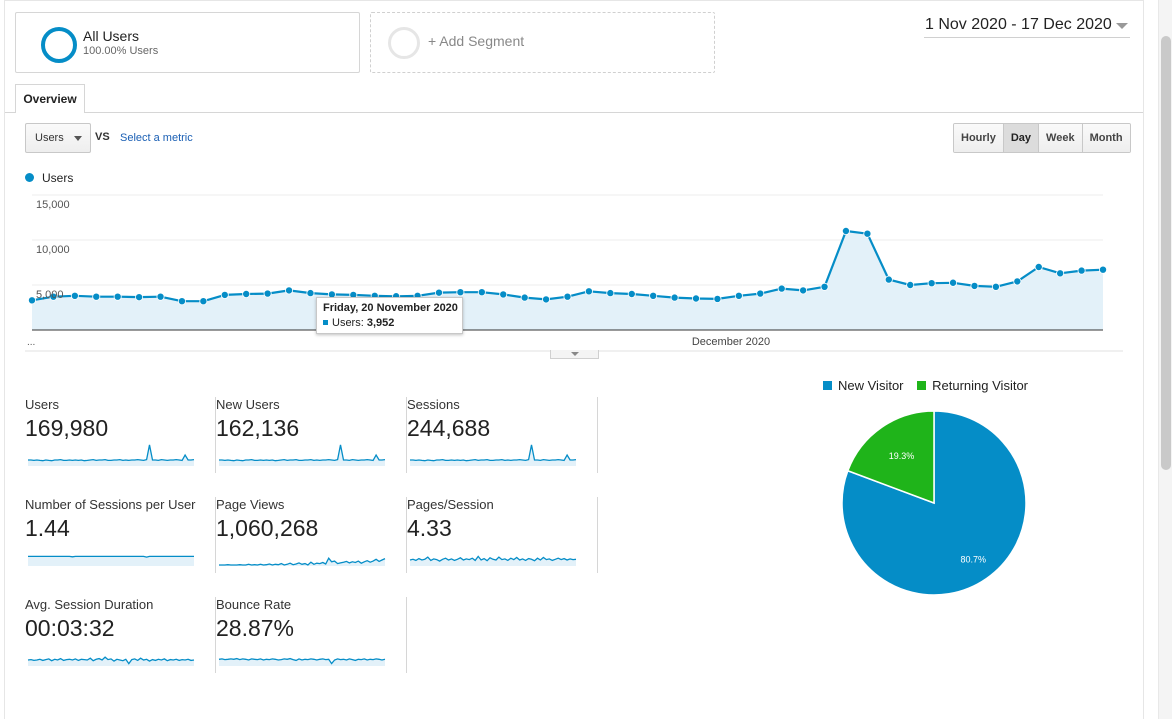 This screenshot has width=1172, height=719. What do you see at coordinates (450, 504) in the screenshot?
I see `kpi-label: Pages/Session` at bounding box center [450, 504].